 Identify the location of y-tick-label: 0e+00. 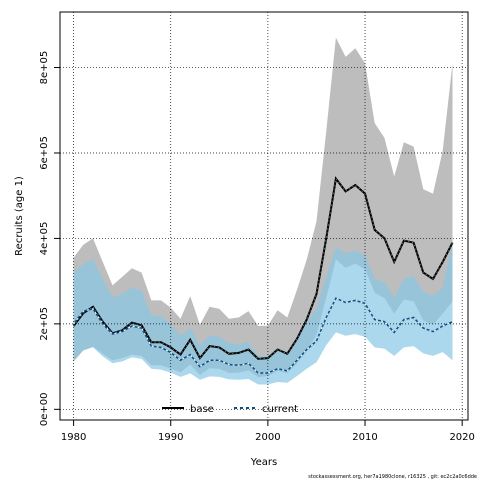
(44, 410).